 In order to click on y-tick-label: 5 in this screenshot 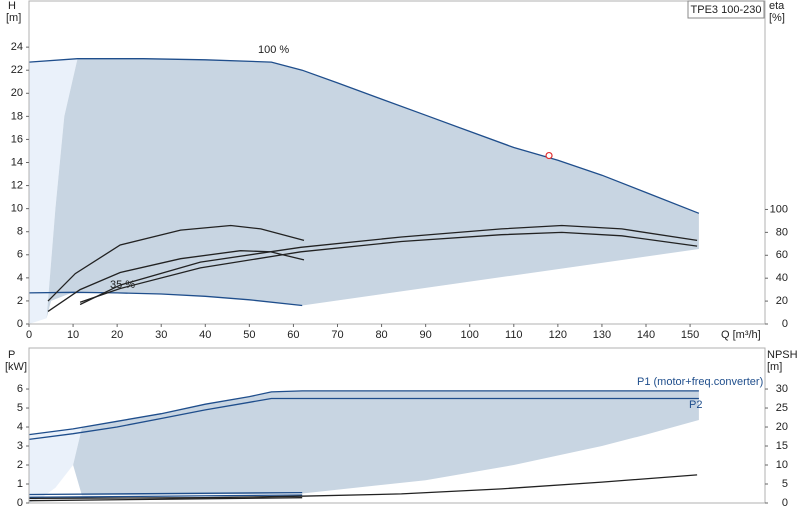, I will do `click(20, 408)`.